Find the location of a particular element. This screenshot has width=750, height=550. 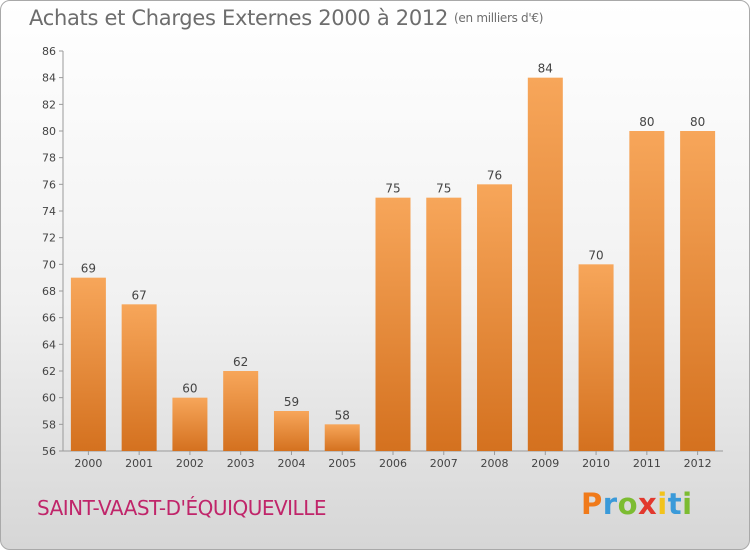

x-tick-label: 2003 is located at coordinates (241, 463).